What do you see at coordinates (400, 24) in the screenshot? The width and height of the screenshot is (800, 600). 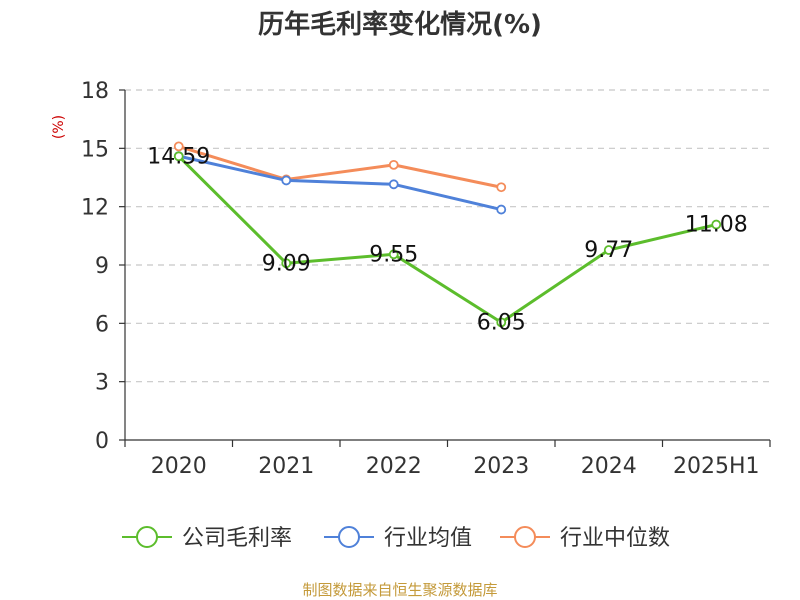 I see `chart-title: 历年毛利率变化情况(%)` at bounding box center [400, 24].